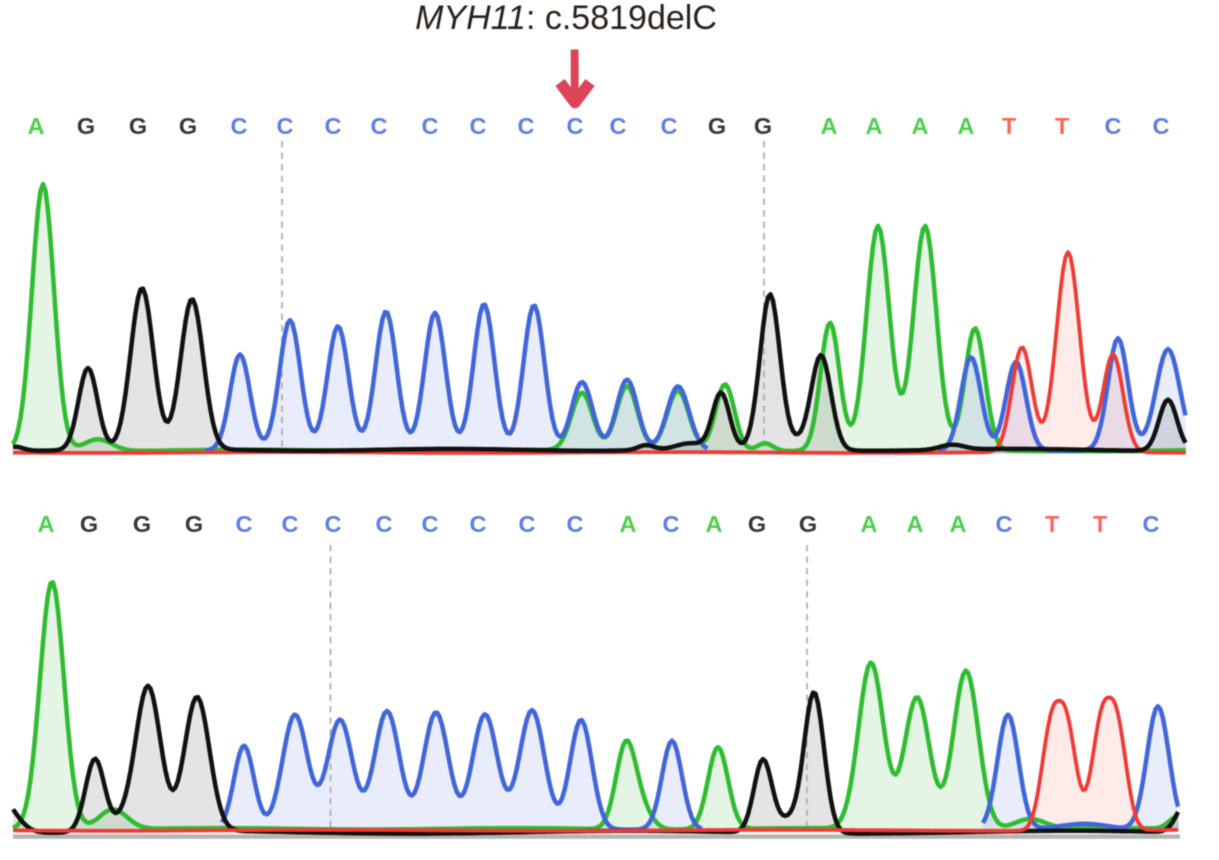  I want to click on svg-text: MYH11: c.5819delC, so click(566, 18).